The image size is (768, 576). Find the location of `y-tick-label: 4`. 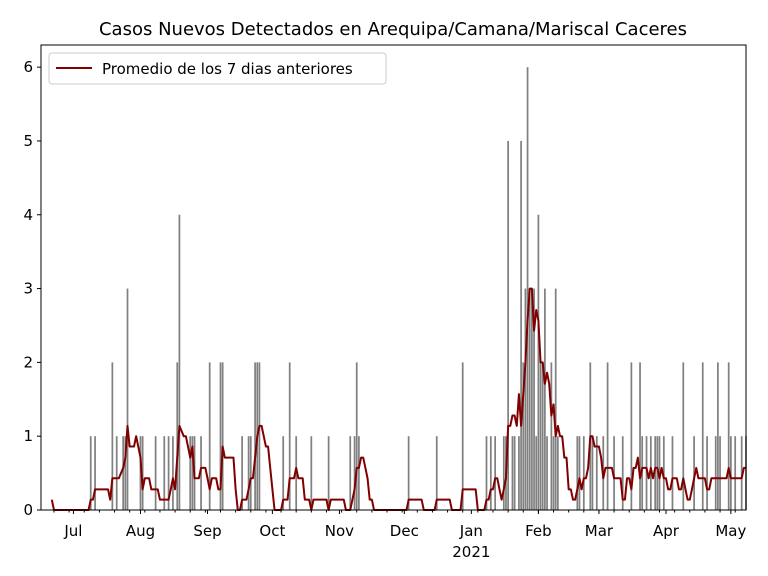

y-tick-label: 4 is located at coordinates (28, 215).